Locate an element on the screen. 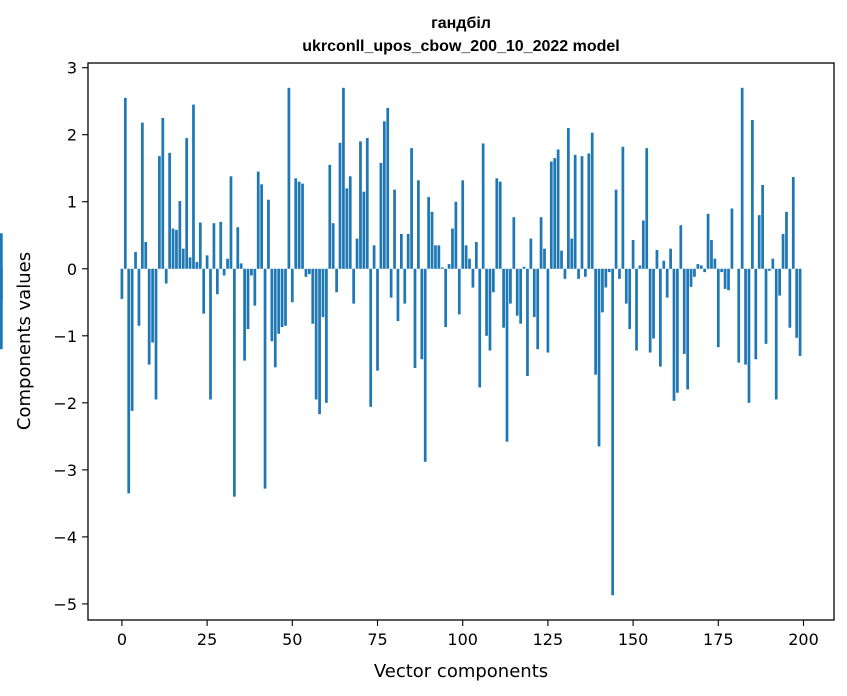 The width and height of the screenshot is (847, 696). chart-subtitle: ukrconll_upos_cbow_200_10_2022 model is located at coordinates (460, 46).